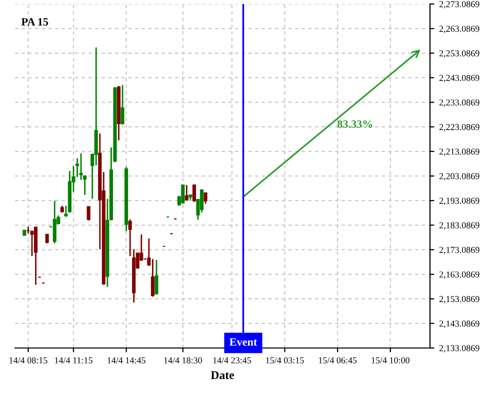 Image resolution: width=500 pixels, height=400 pixels. What do you see at coordinates (355, 124) in the screenshot?
I see `annotation: 83.33%` at bounding box center [355, 124].